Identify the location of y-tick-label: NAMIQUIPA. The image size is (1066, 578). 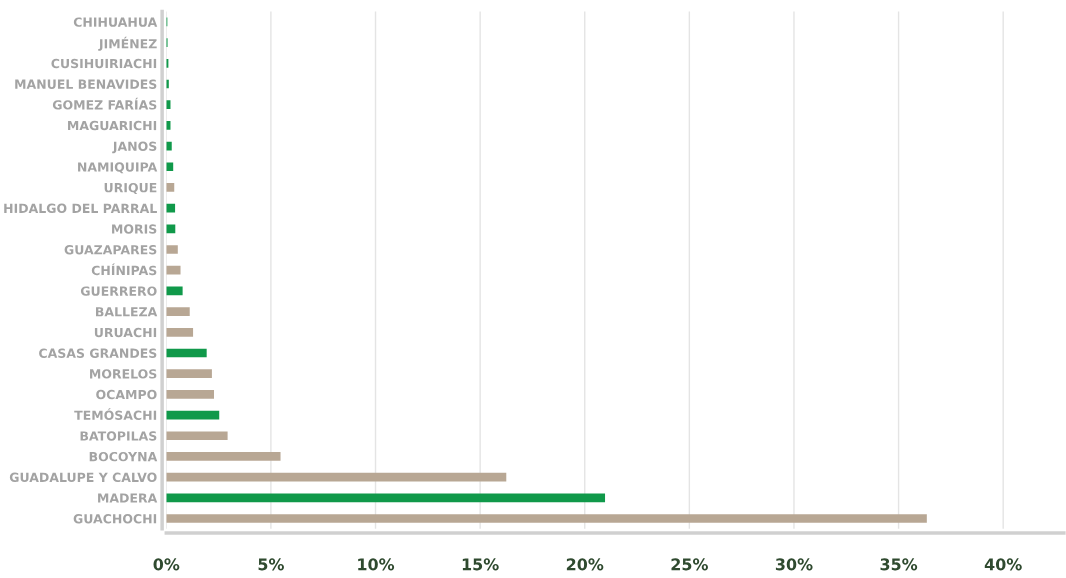
(118, 168).